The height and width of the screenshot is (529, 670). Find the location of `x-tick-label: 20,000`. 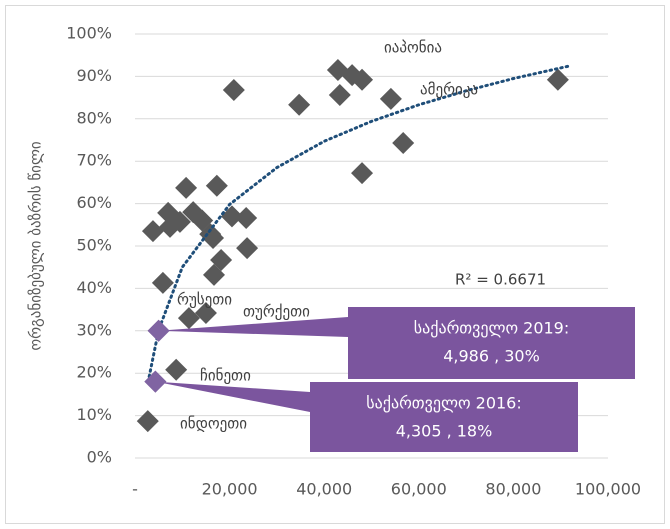

x-tick-label: 20,000 is located at coordinates (230, 489).